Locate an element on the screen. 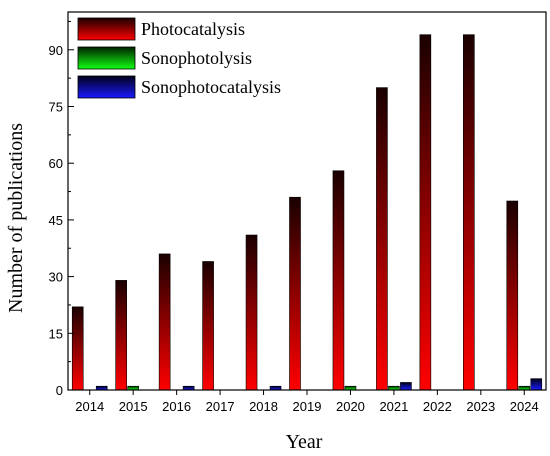  x-tick-label-2015: 2015 is located at coordinates (133, 406).